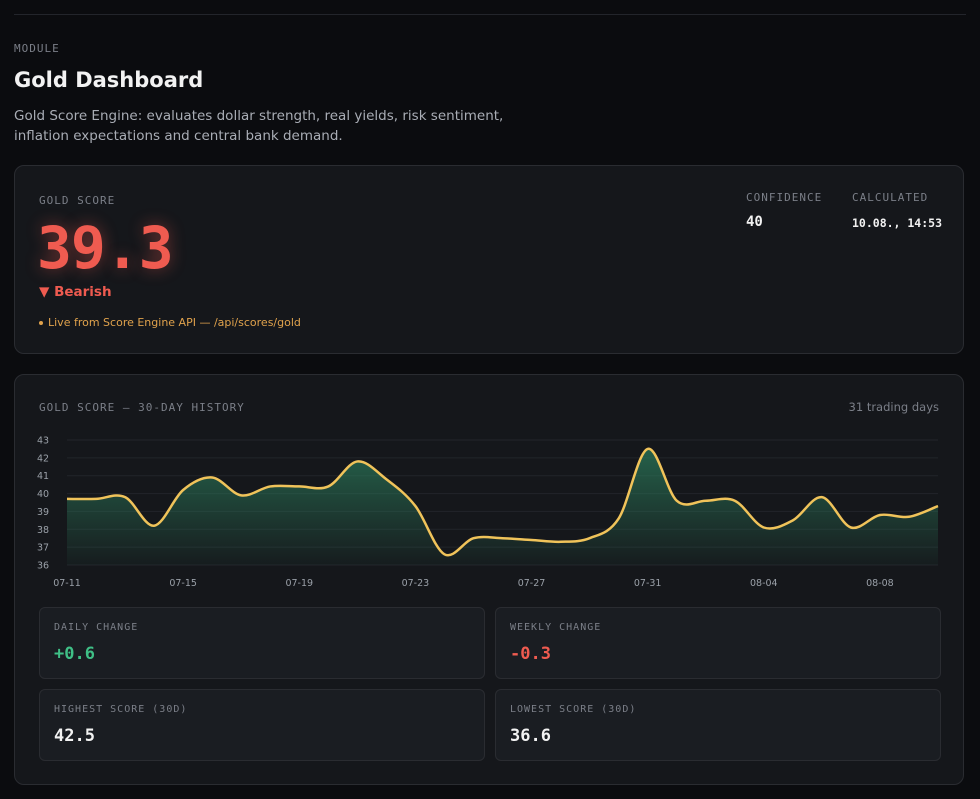 The image size is (980, 799). Describe the element at coordinates (416, 583) in the screenshot. I see `x-tick-label: 07-23` at that location.